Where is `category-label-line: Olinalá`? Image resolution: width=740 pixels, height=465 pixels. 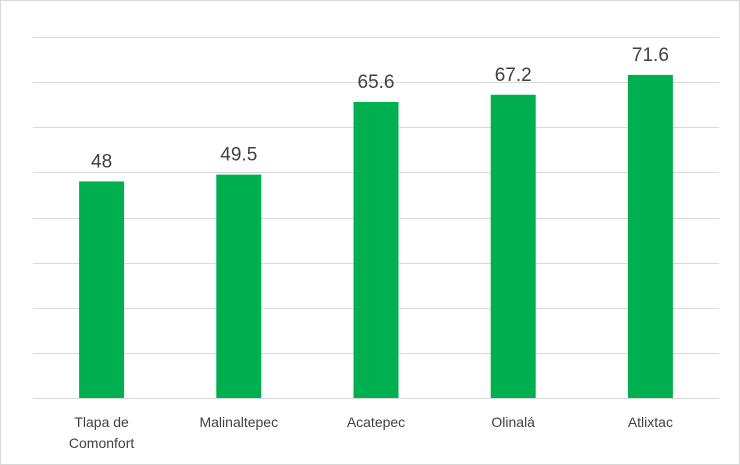 category-label-line: Olinalá is located at coordinates (513, 422).